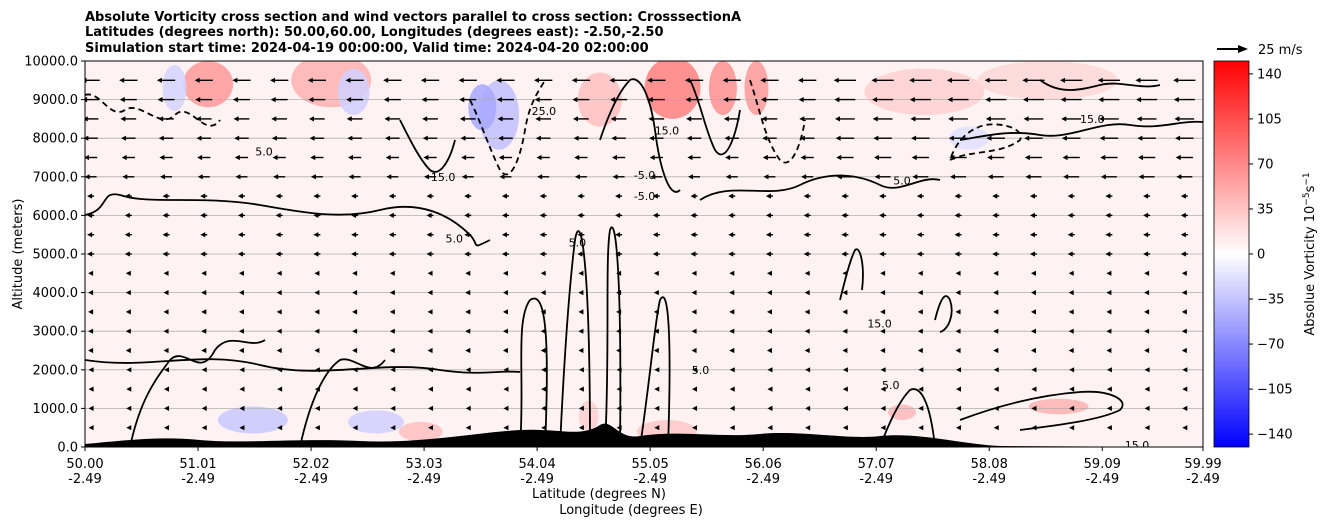  Describe the element at coordinates (924, 92) in the screenshot. I see `vorticity-blob` at that location.